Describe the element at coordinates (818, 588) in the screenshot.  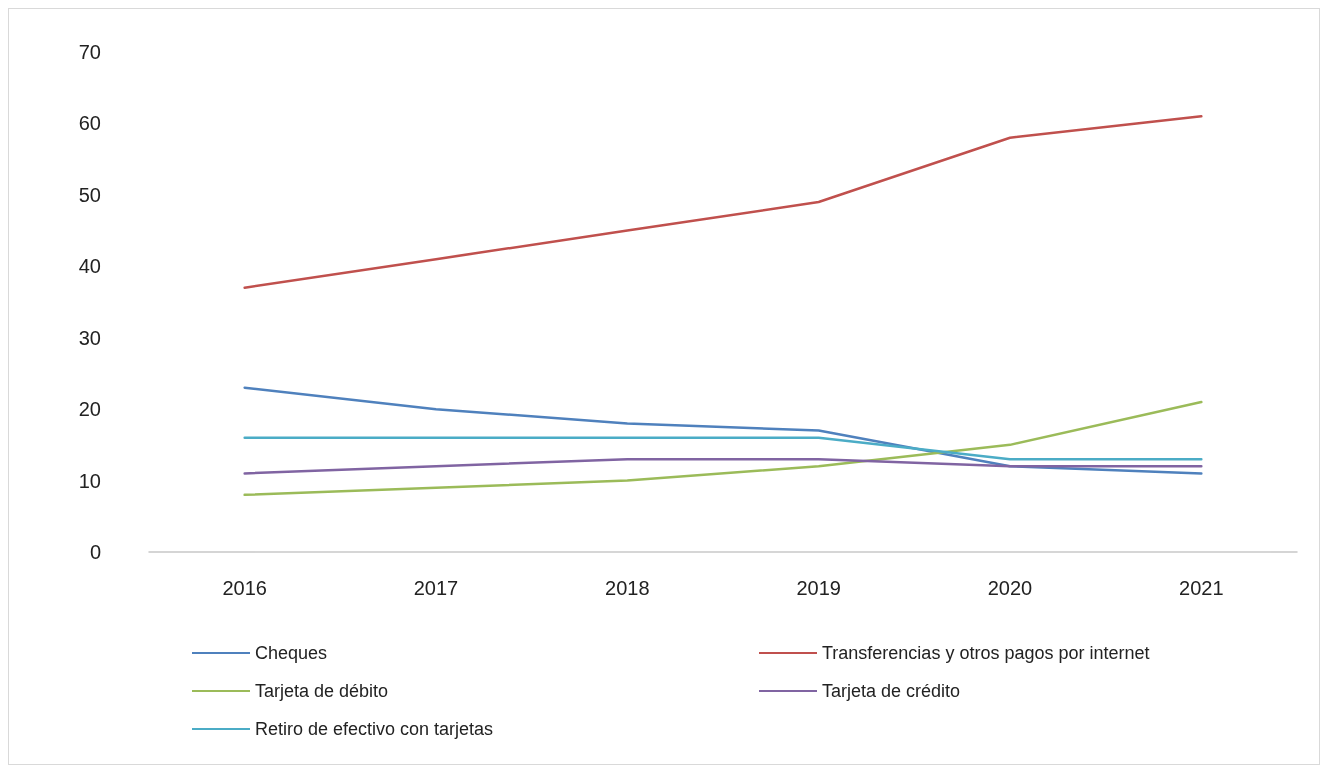
I see `x-tick-label: 2019` at that location.